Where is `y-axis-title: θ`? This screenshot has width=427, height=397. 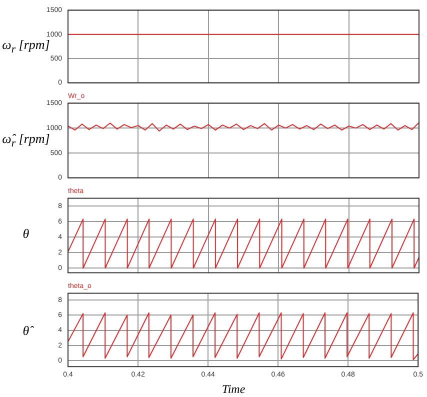
y-axis-title: θ is located at coordinates (26, 234).